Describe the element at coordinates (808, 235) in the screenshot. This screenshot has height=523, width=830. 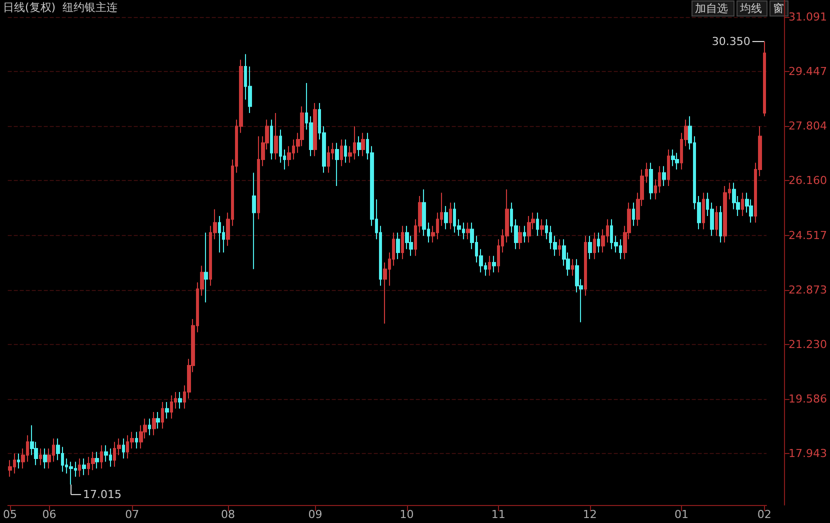
I see `y-tick-label: 24.517` at that location.